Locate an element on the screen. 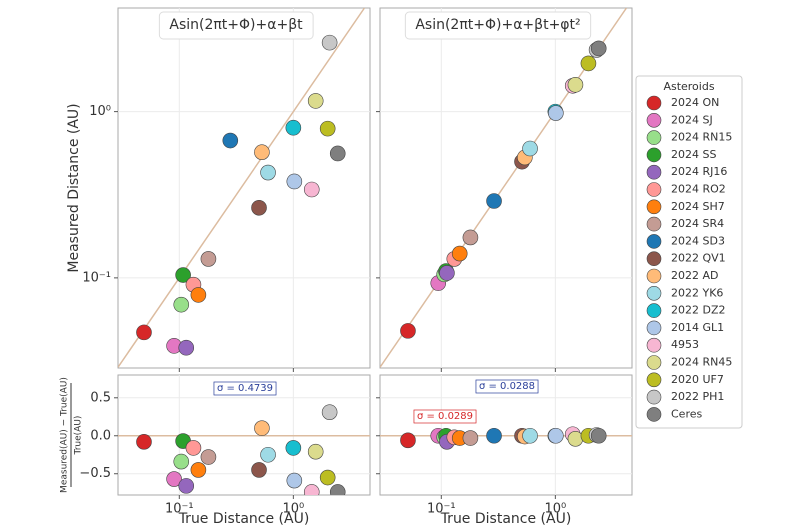 This screenshot has width=800, height=530. legend-label: 2022 PH1 is located at coordinates (697, 396).